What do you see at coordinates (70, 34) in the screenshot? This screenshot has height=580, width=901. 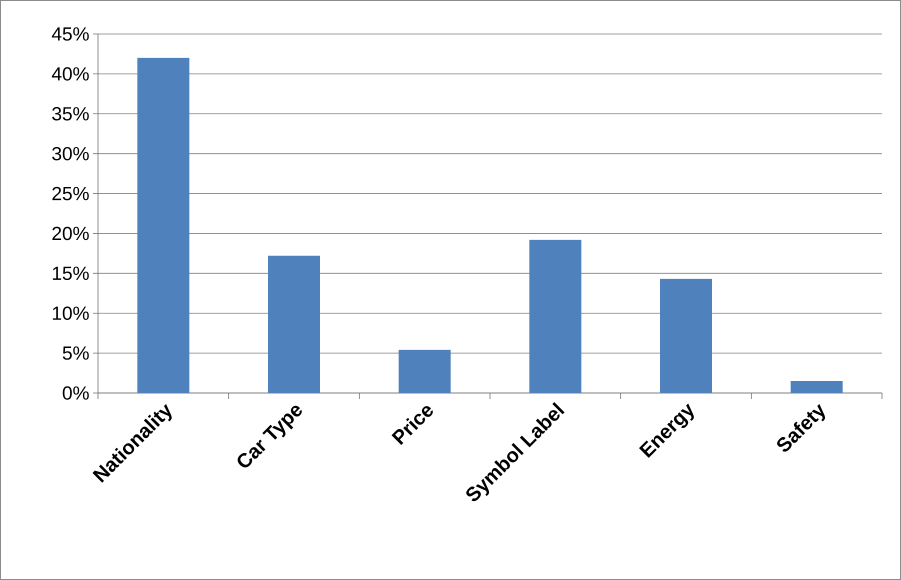 I see `y-tick-label: 45%` at bounding box center [70, 34].